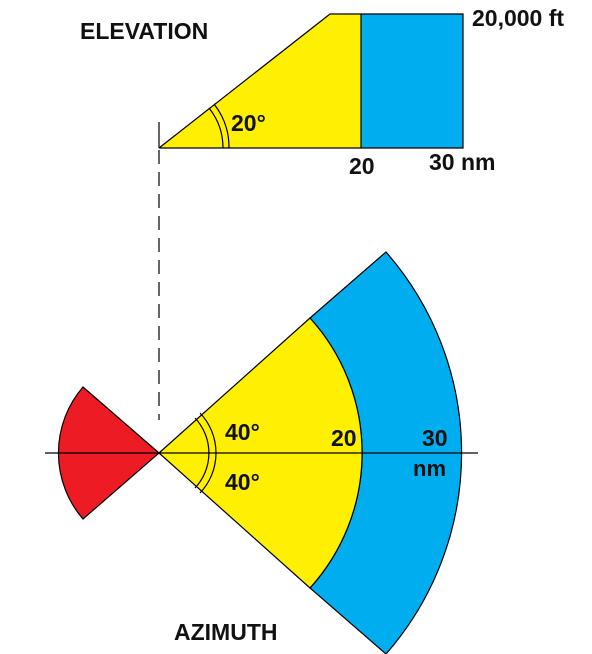 The height and width of the screenshot is (654, 592). I want to click on elevation-angle-arc-outer, so click(221, 126).